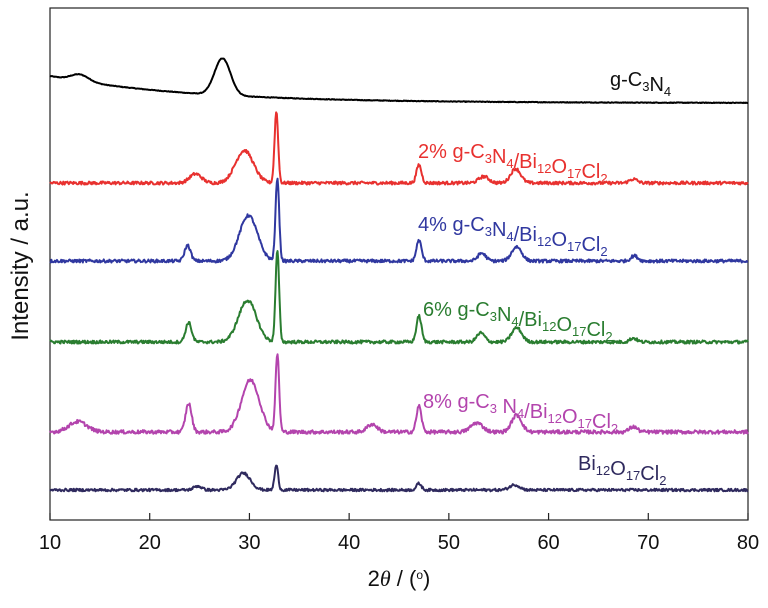  What do you see at coordinates (249, 543) in the screenshot?
I see `x-tick-label-30: 30` at bounding box center [249, 543].